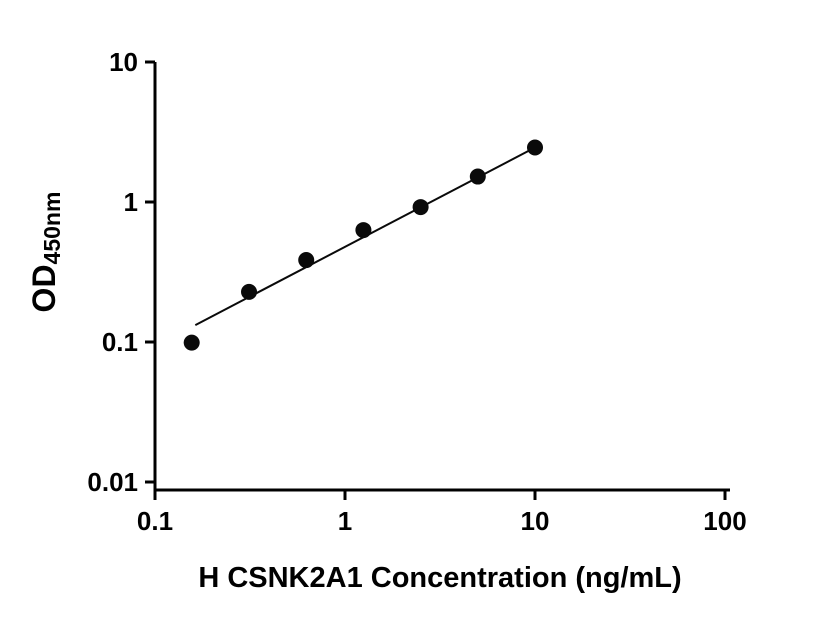  What do you see at coordinates (52, 228) in the screenshot?
I see `y-axis-title-subscript: 450nm` at bounding box center [52, 228].